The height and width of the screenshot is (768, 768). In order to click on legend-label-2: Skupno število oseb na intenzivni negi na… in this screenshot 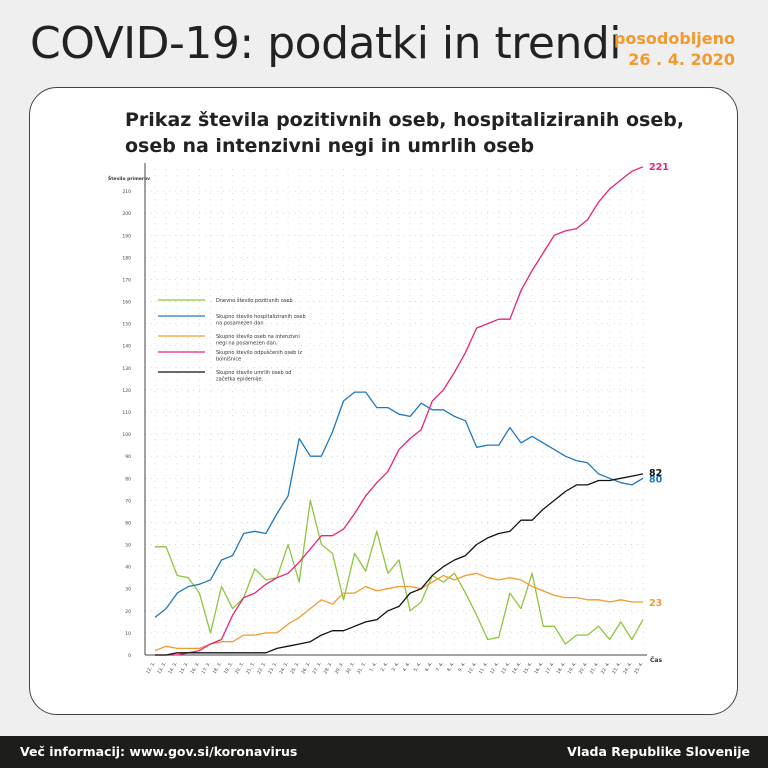, I will do `click(258, 340)`.